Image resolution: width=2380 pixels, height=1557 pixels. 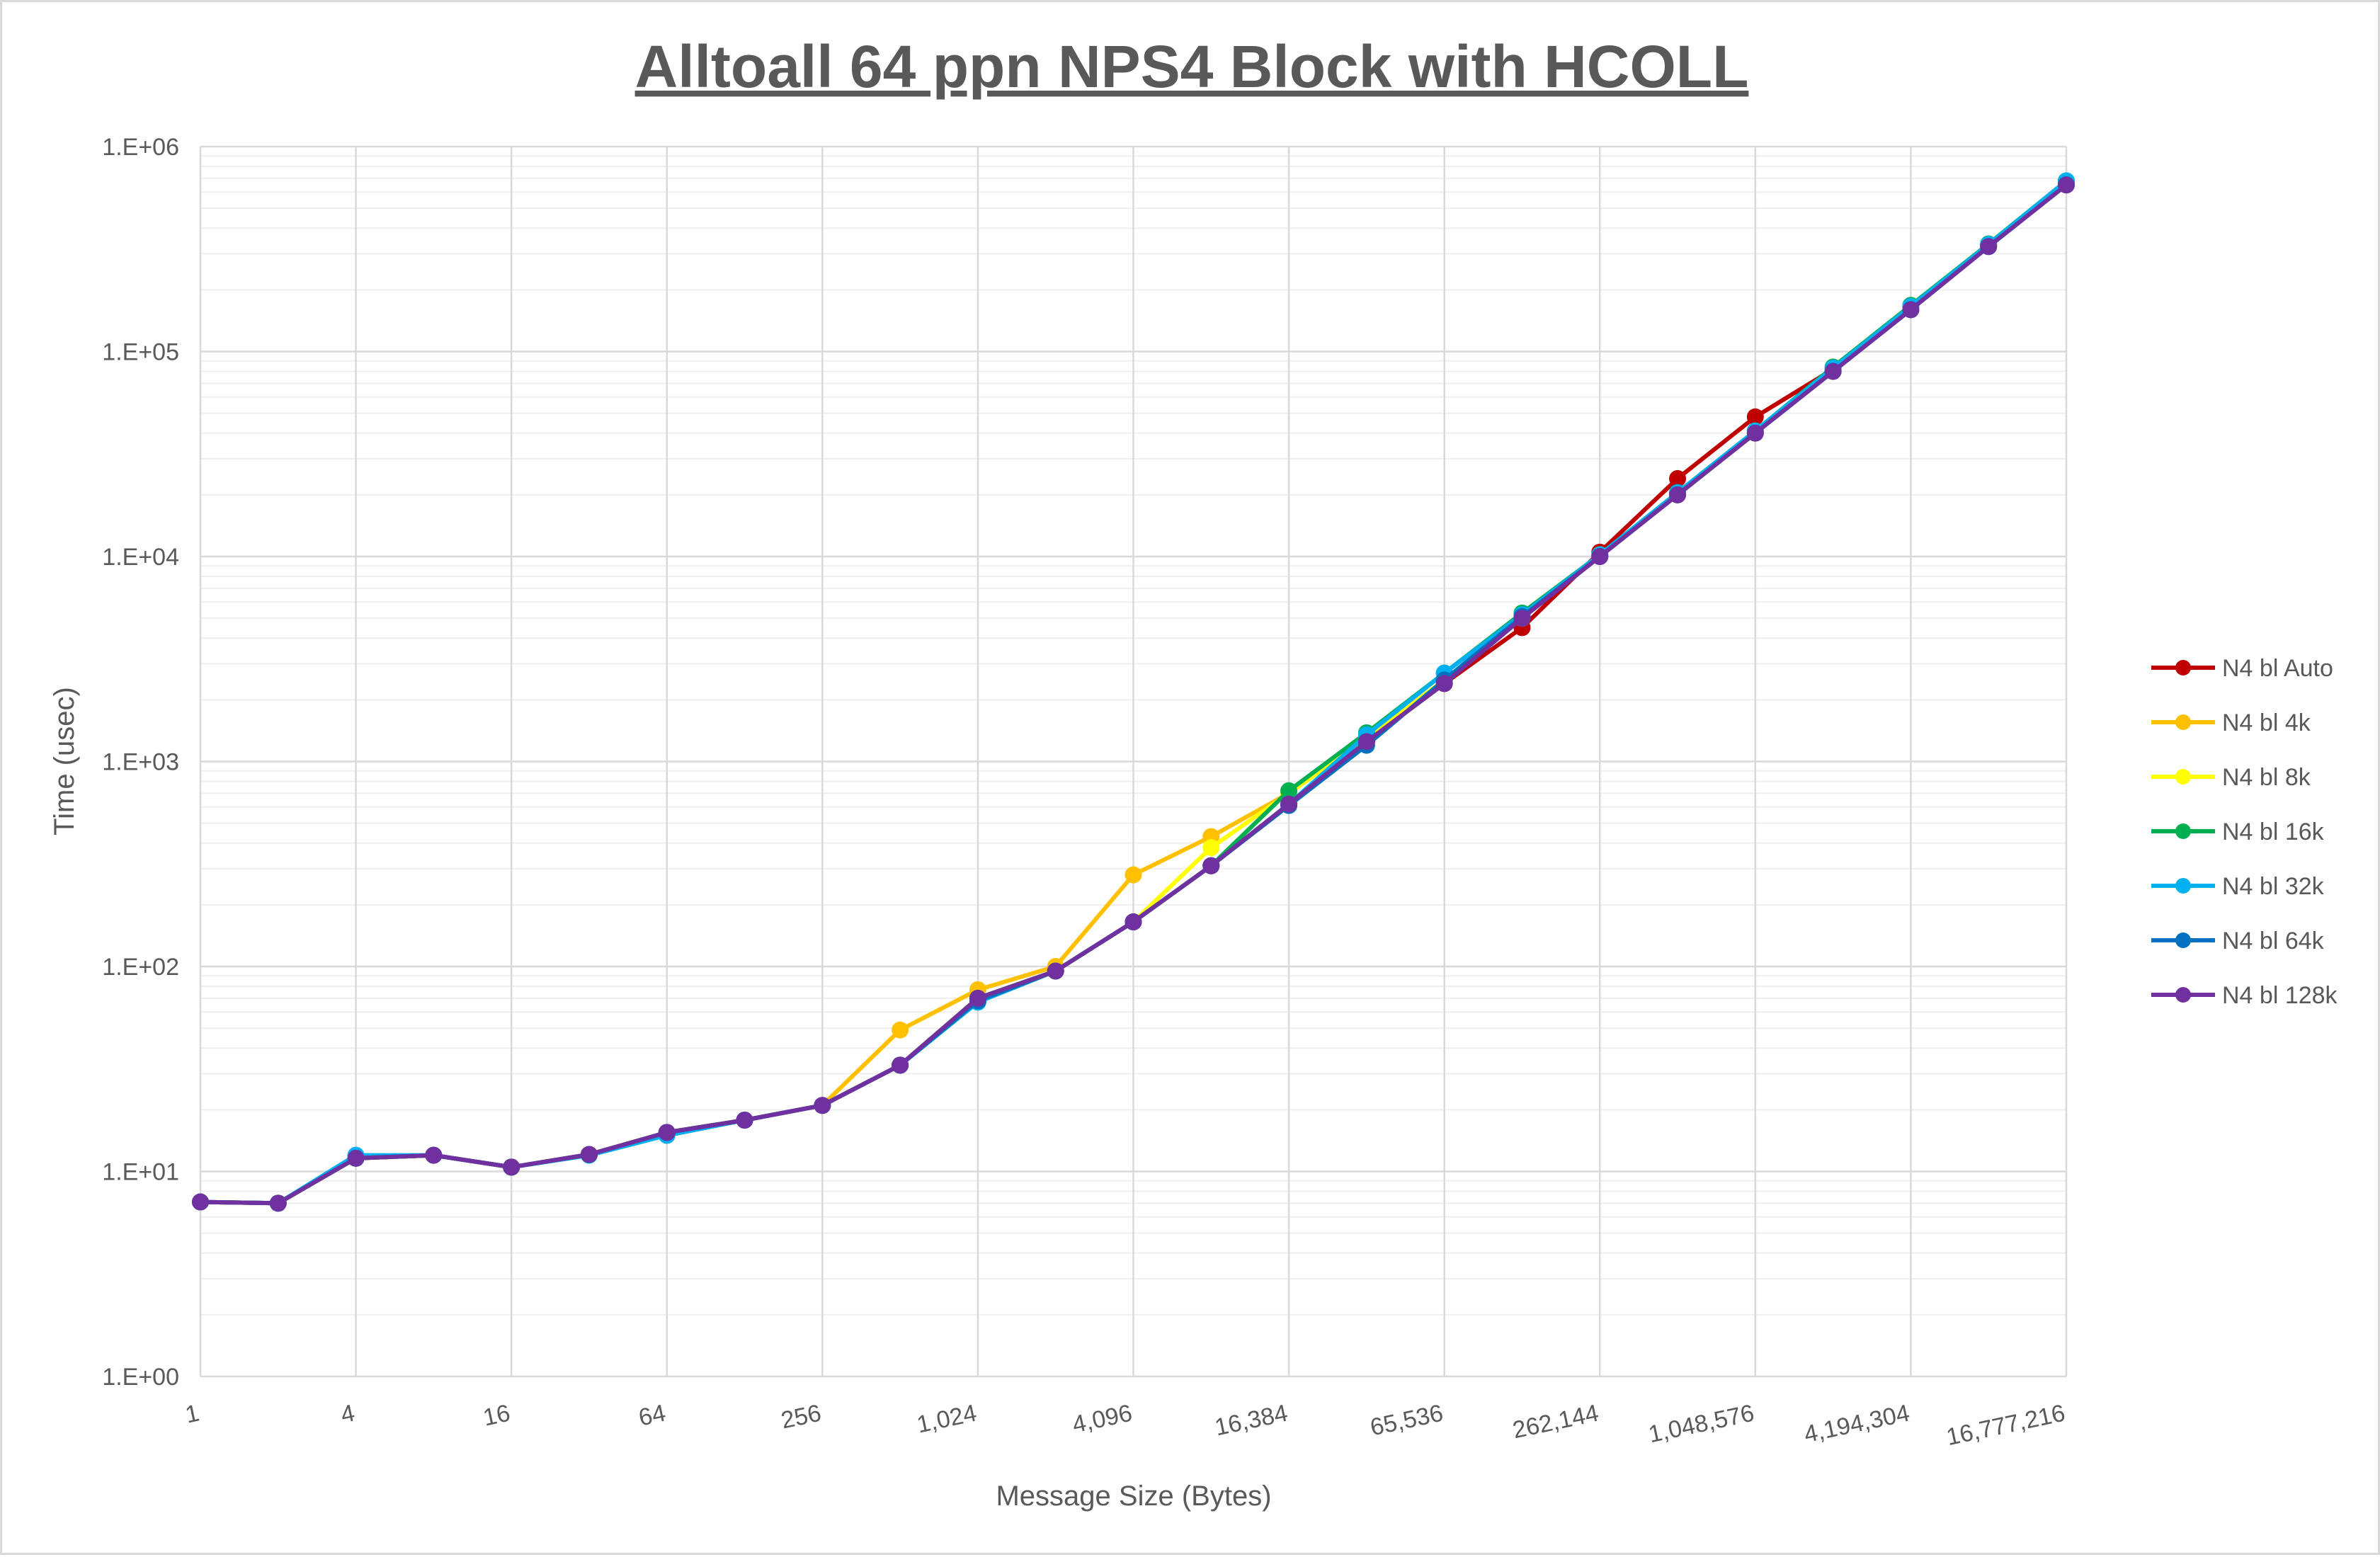 What do you see at coordinates (1701, 1425) in the screenshot?
I see `x-tick-label: 1,048,576` at bounding box center [1701, 1425].